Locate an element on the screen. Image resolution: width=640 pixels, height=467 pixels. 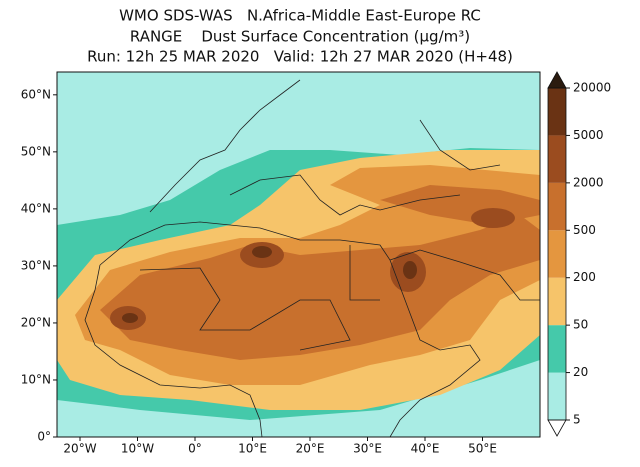
x-tick-label: 30°E is located at coordinates (367, 449).